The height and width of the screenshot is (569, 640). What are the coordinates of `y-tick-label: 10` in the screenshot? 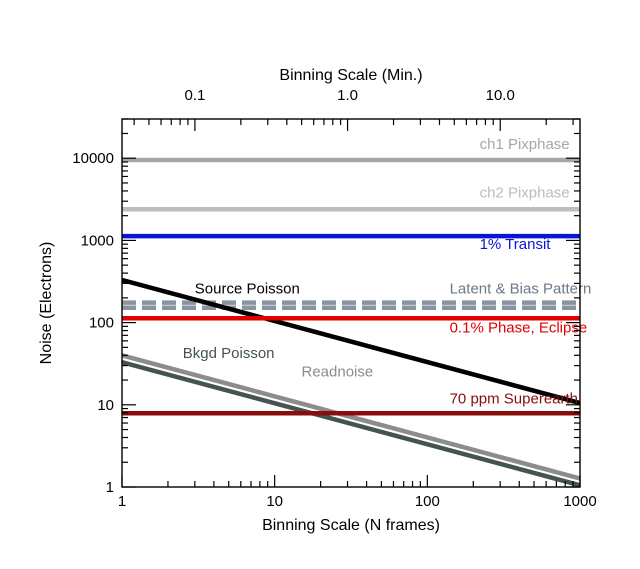 It's located at (105, 405).